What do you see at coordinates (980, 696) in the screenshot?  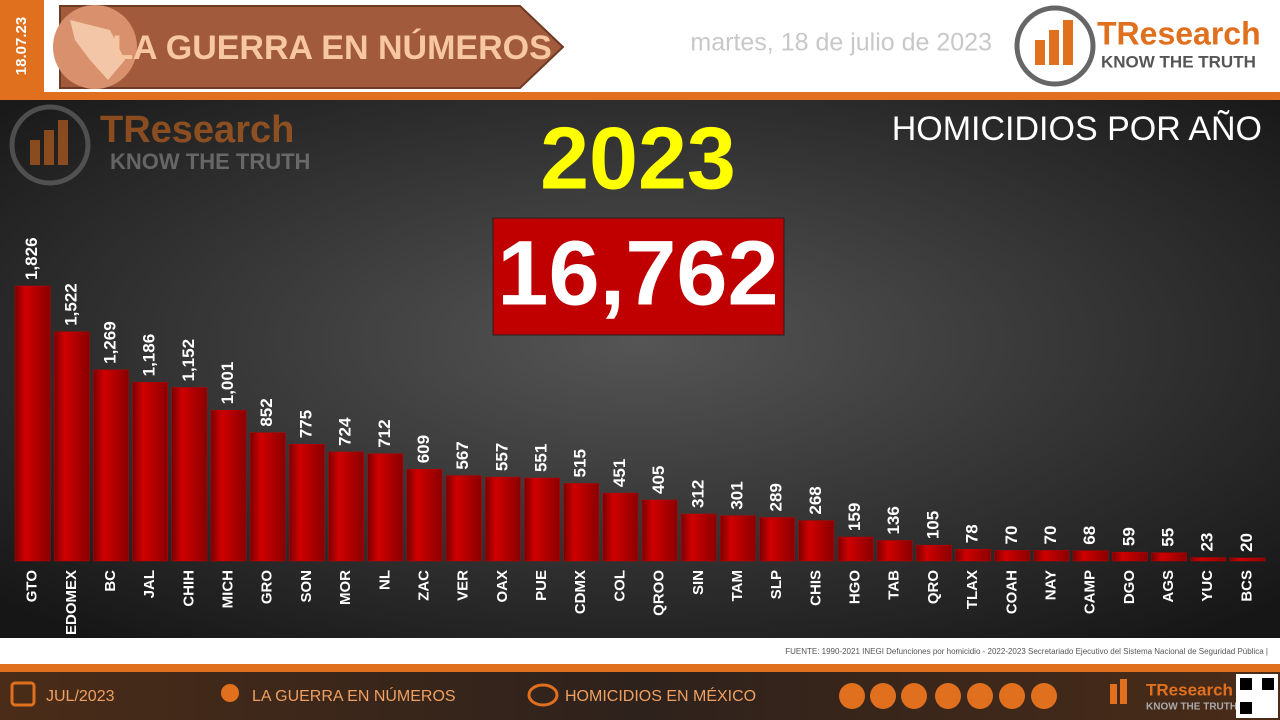 I see `facebook-icon` at bounding box center [980, 696].